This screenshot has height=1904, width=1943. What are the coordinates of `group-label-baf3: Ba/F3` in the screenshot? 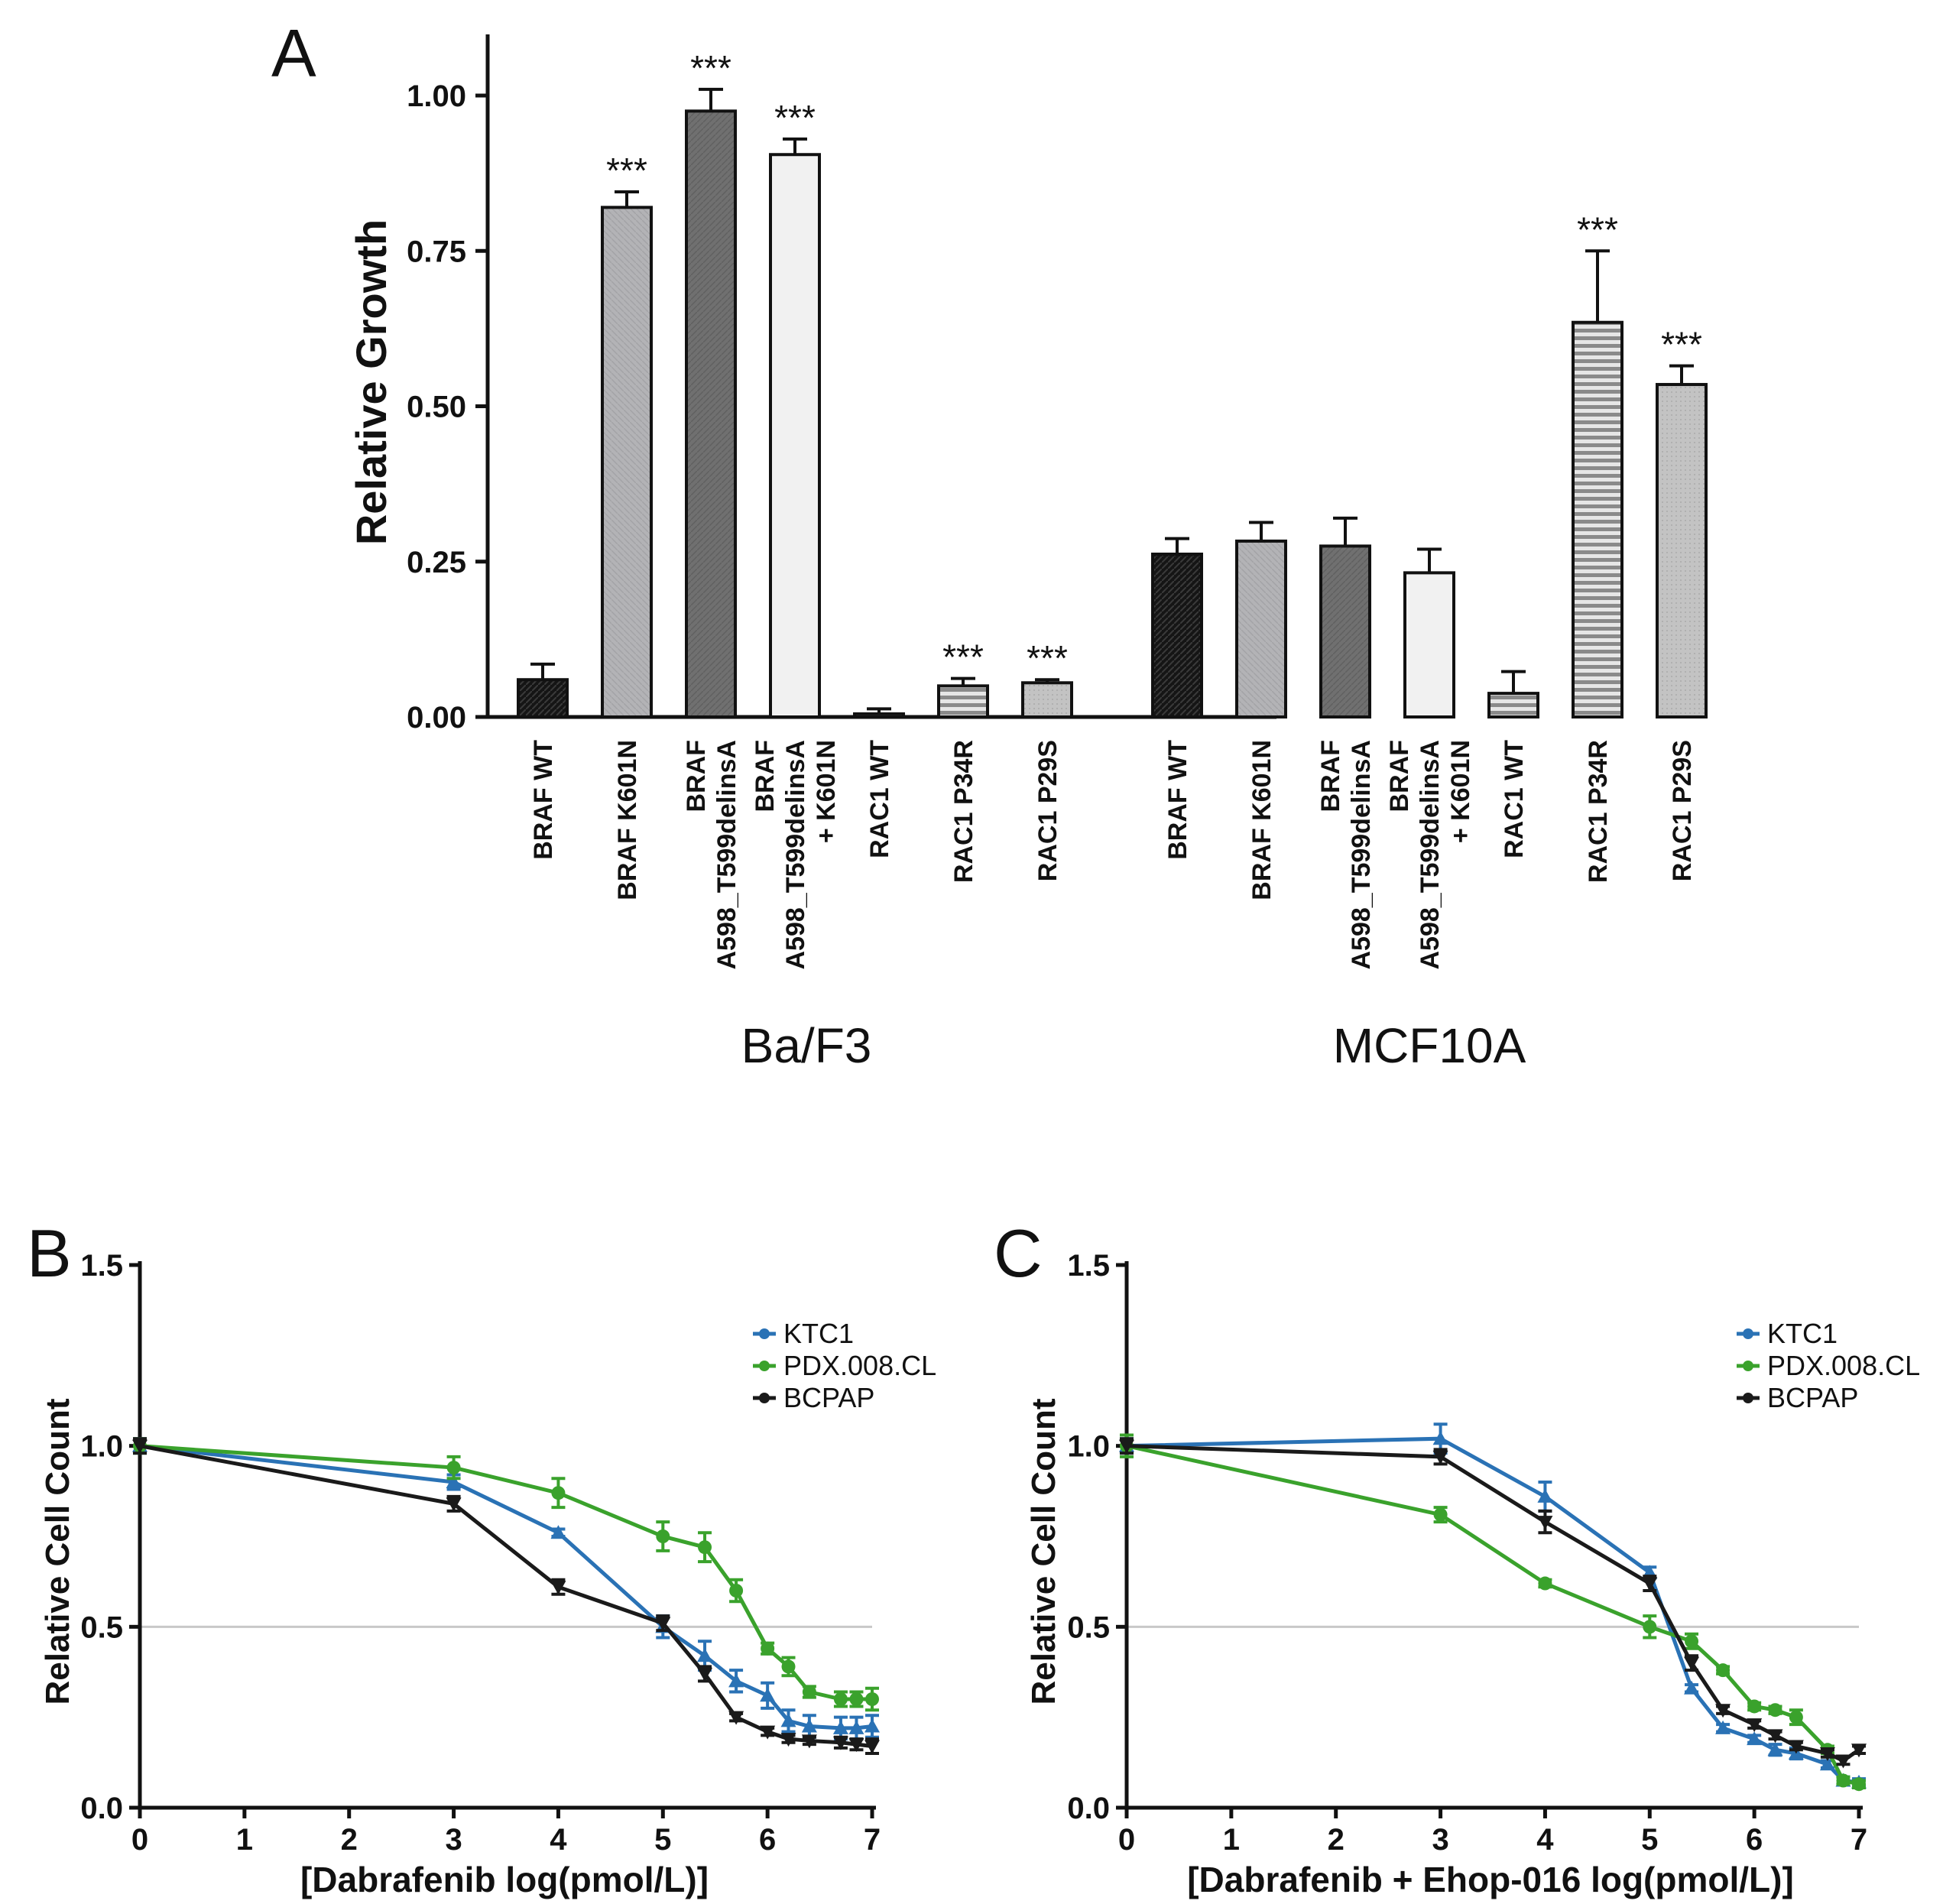 It's located at (807, 1045).